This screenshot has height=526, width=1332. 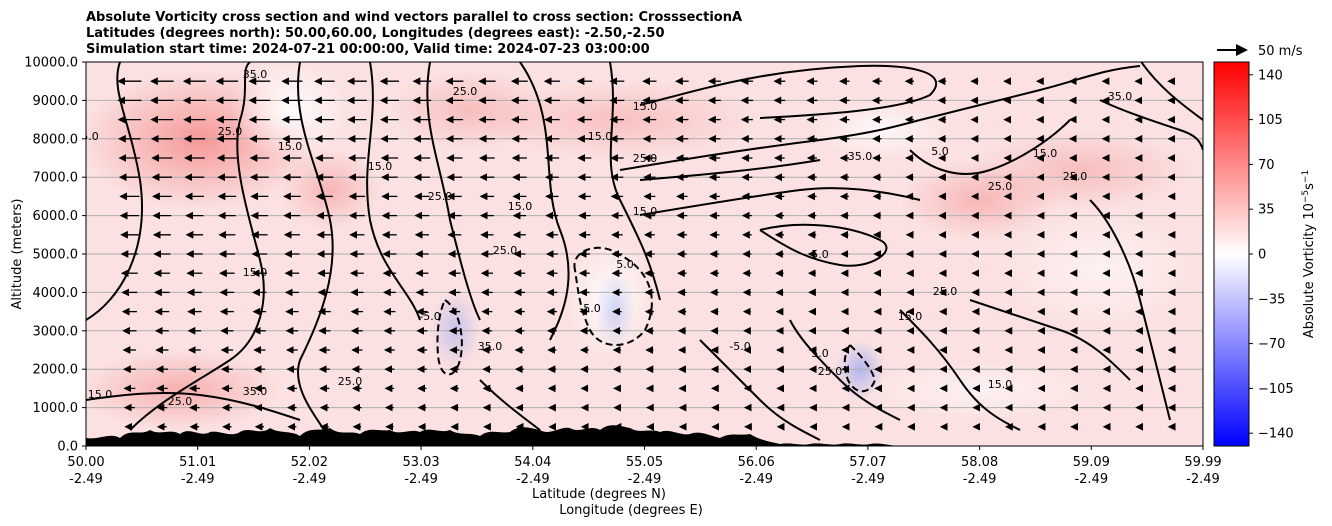 What do you see at coordinates (56, 178) in the screenshot?
I see `y-tick-label: 7000.0` at bounding box center [56, 178].